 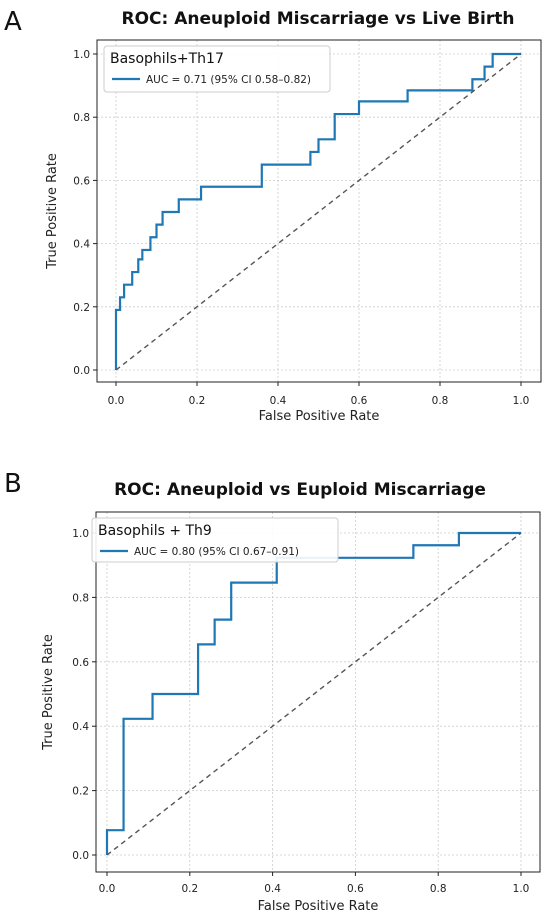 I want to click on legend-entry: AUC = 0.71 (95% CI 0.58–0.82), so click(x=228, y=80).